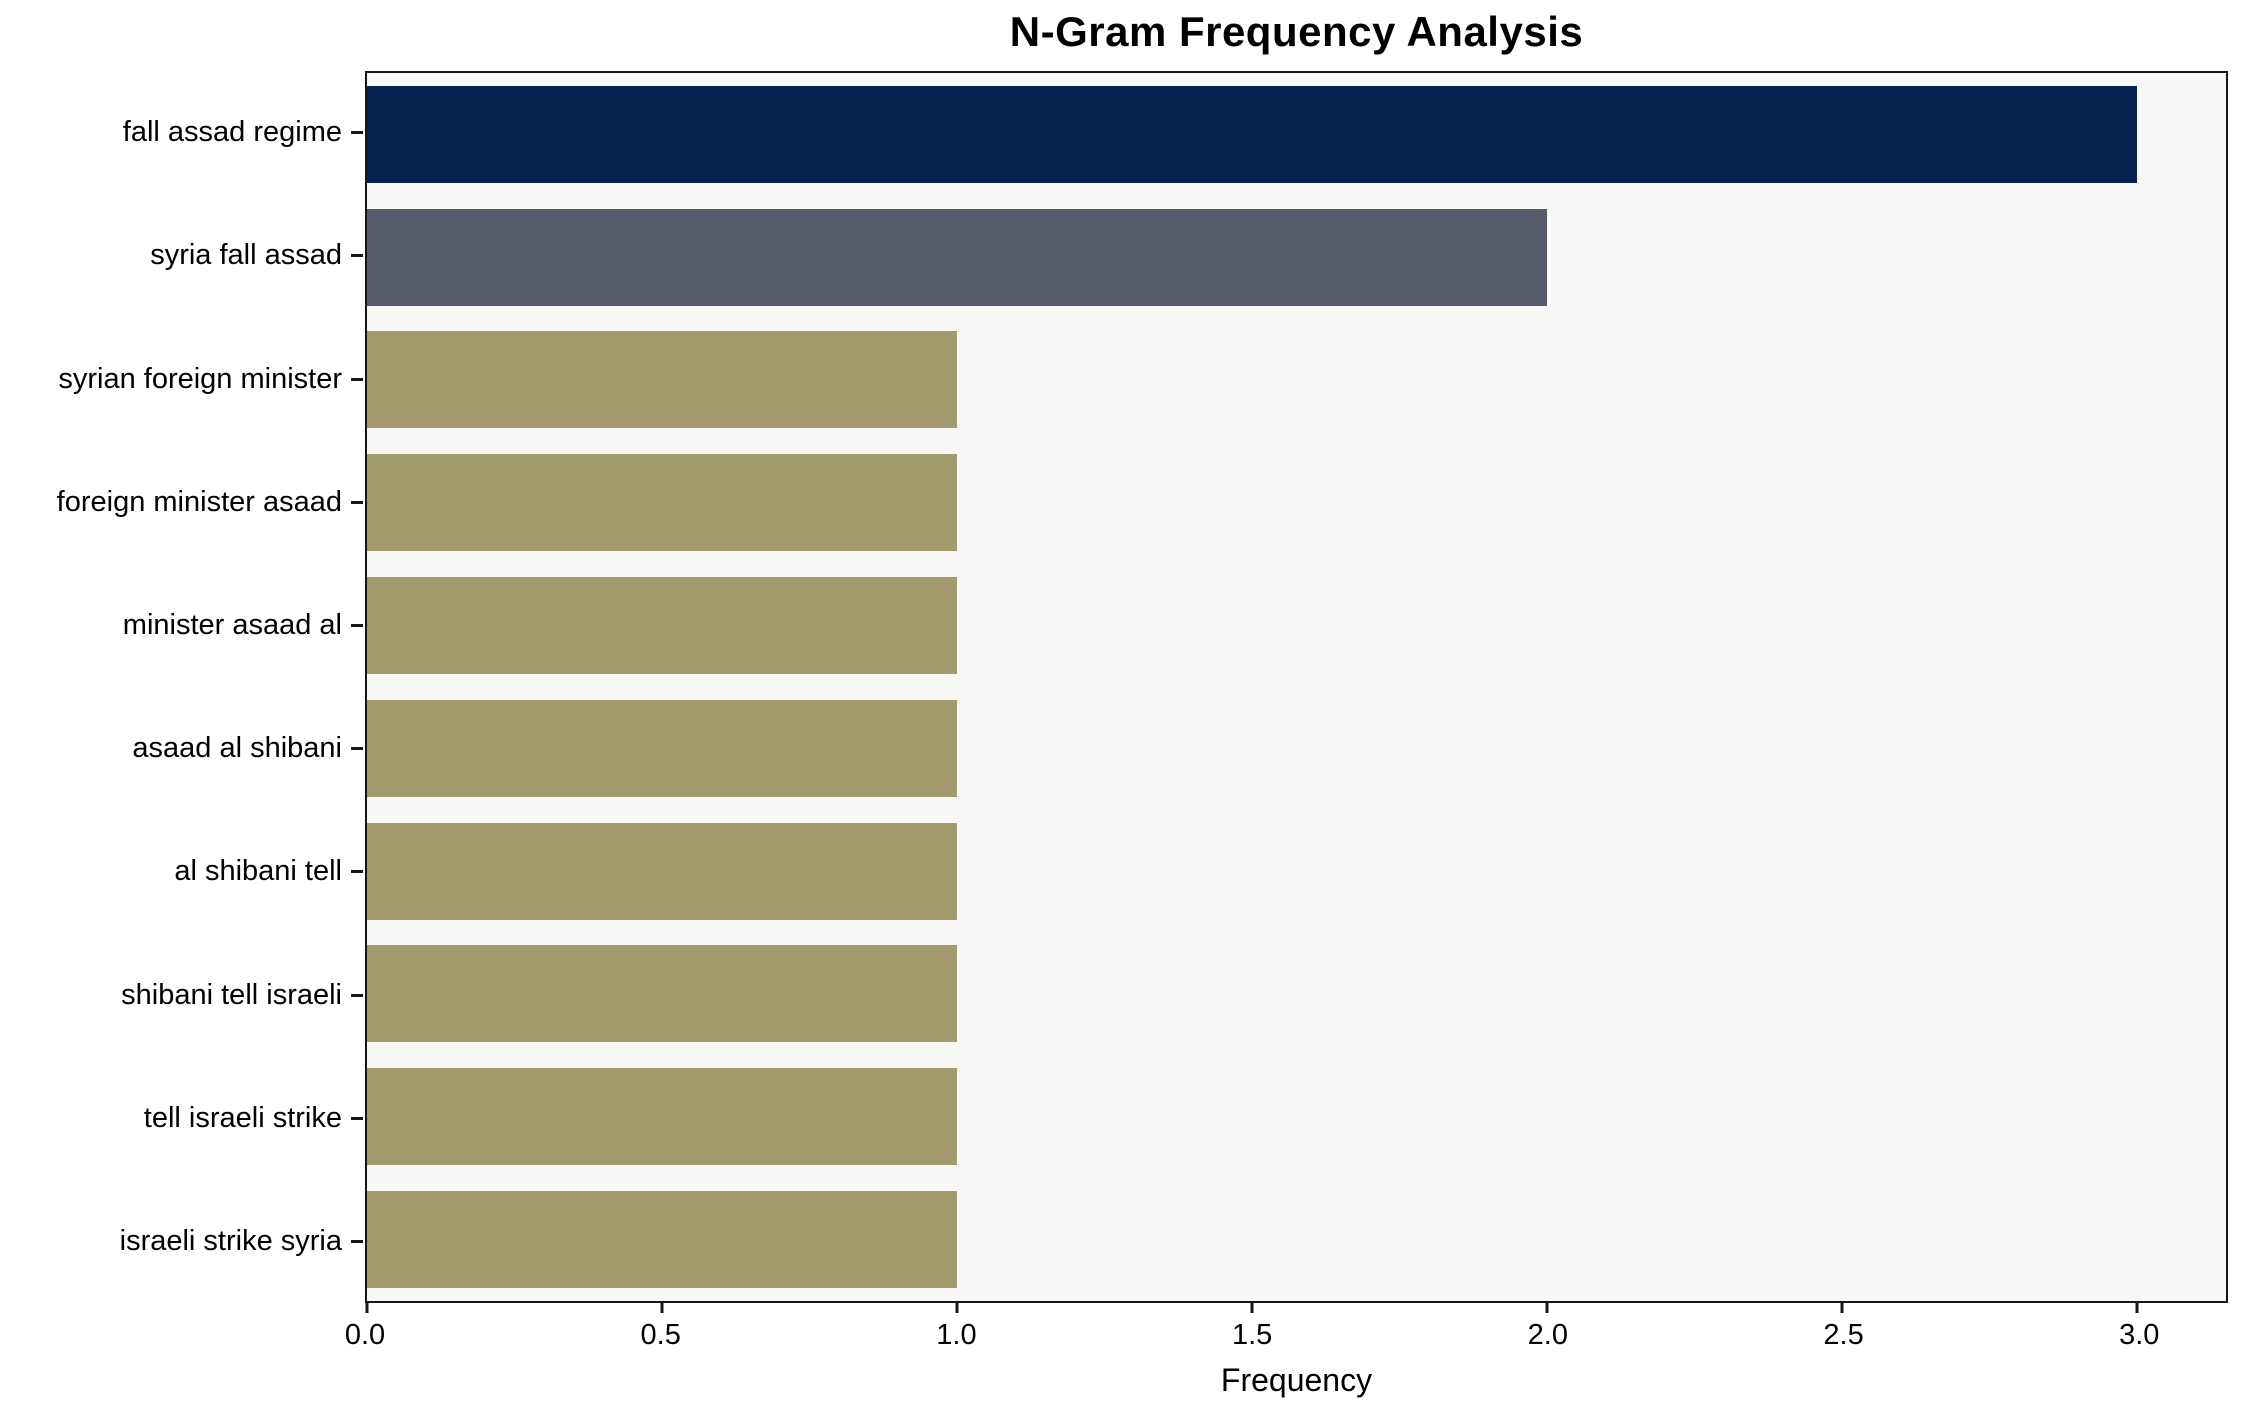  Describe the element at coordinates (1548, 1335) in the screenshot. I see `x-tick-label: 2.0` at that location.